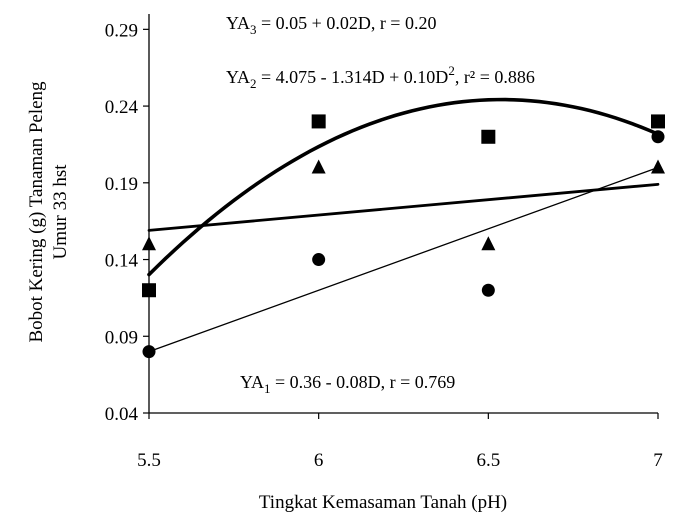 This screenshot has height=525, width=700. What do you see at coordinates (331, 25) in the screenshot?
I see `equation-ya3: YA3 = 0.05 + 0.02D, r = 0.20` at bounding box center [331, 25].